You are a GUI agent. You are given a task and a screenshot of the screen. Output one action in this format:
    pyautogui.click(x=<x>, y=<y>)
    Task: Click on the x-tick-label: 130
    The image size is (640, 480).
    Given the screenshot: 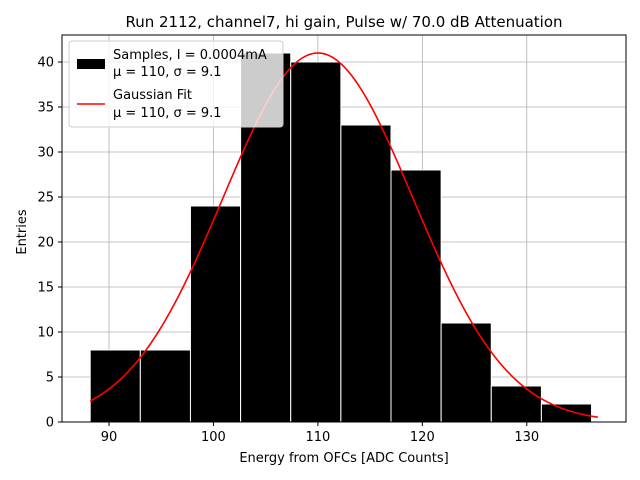 What is the action you would take?
    pyautogui.click(x=526, y=437)
    